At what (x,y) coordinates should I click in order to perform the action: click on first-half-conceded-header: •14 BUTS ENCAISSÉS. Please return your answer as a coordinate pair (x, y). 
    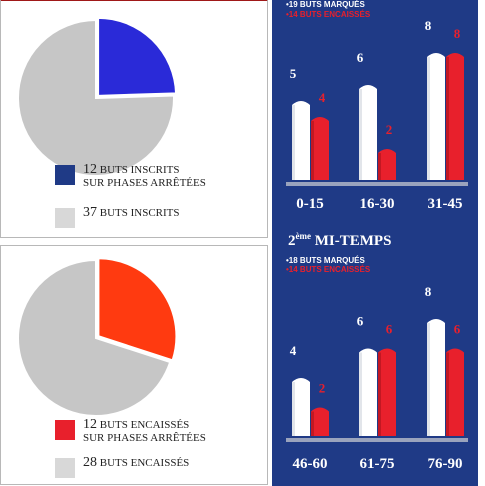
    Looking at the image, I should click on (328, 14).